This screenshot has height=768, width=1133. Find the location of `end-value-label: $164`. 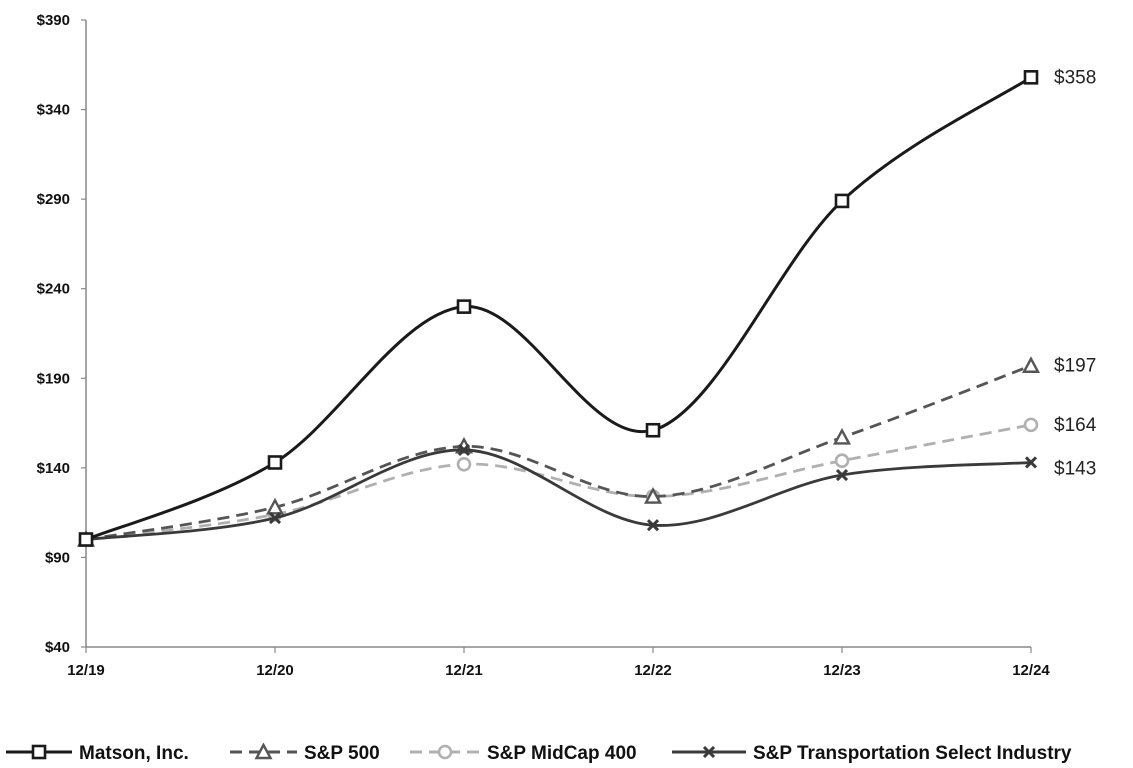

end-value-label: $164 is located at coordinates (1075, 425).